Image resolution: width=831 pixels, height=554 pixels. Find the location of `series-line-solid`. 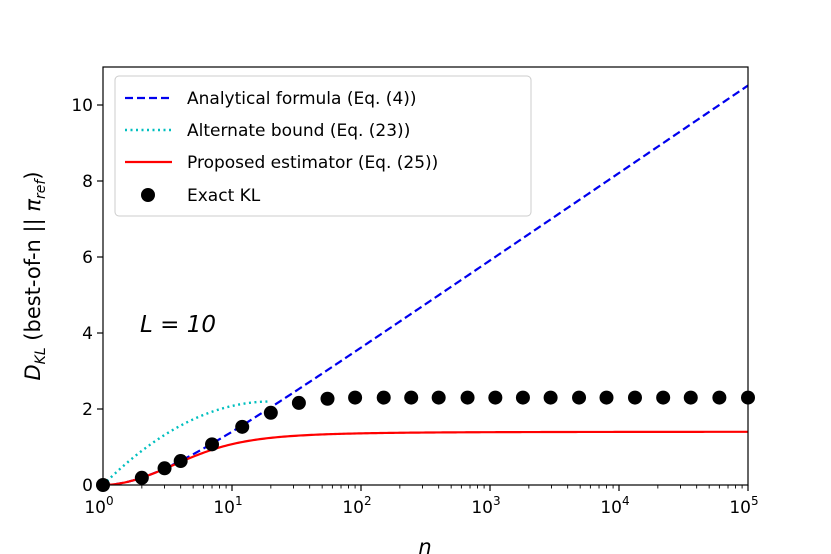

series-line-solid is located at coordinates (425, 457).